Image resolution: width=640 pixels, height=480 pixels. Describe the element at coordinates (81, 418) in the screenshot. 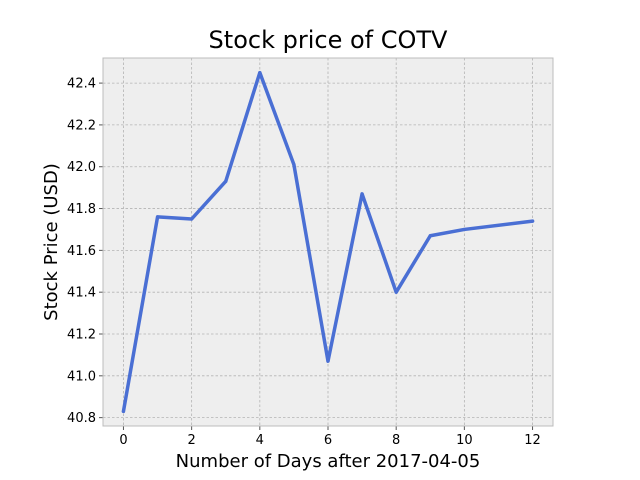

I see `y-tick-label: 40.8` at that location.